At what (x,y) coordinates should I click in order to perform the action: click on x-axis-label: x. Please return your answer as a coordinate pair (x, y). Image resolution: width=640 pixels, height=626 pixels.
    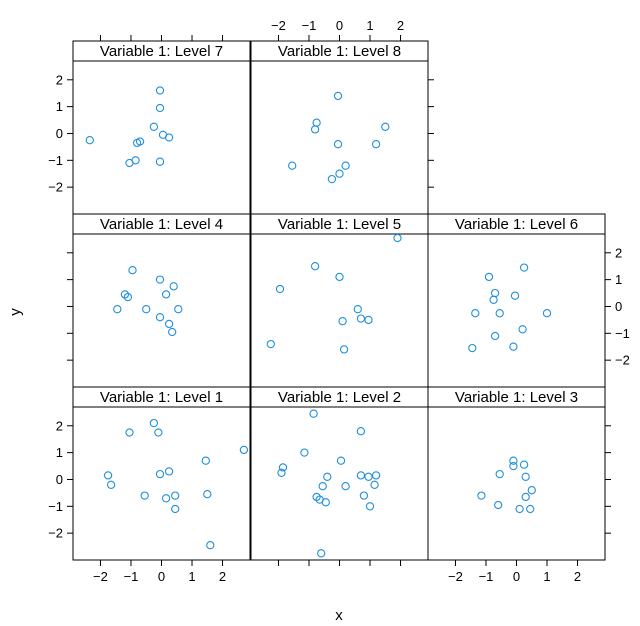
    Looking at the image, I should click on (339, 615).